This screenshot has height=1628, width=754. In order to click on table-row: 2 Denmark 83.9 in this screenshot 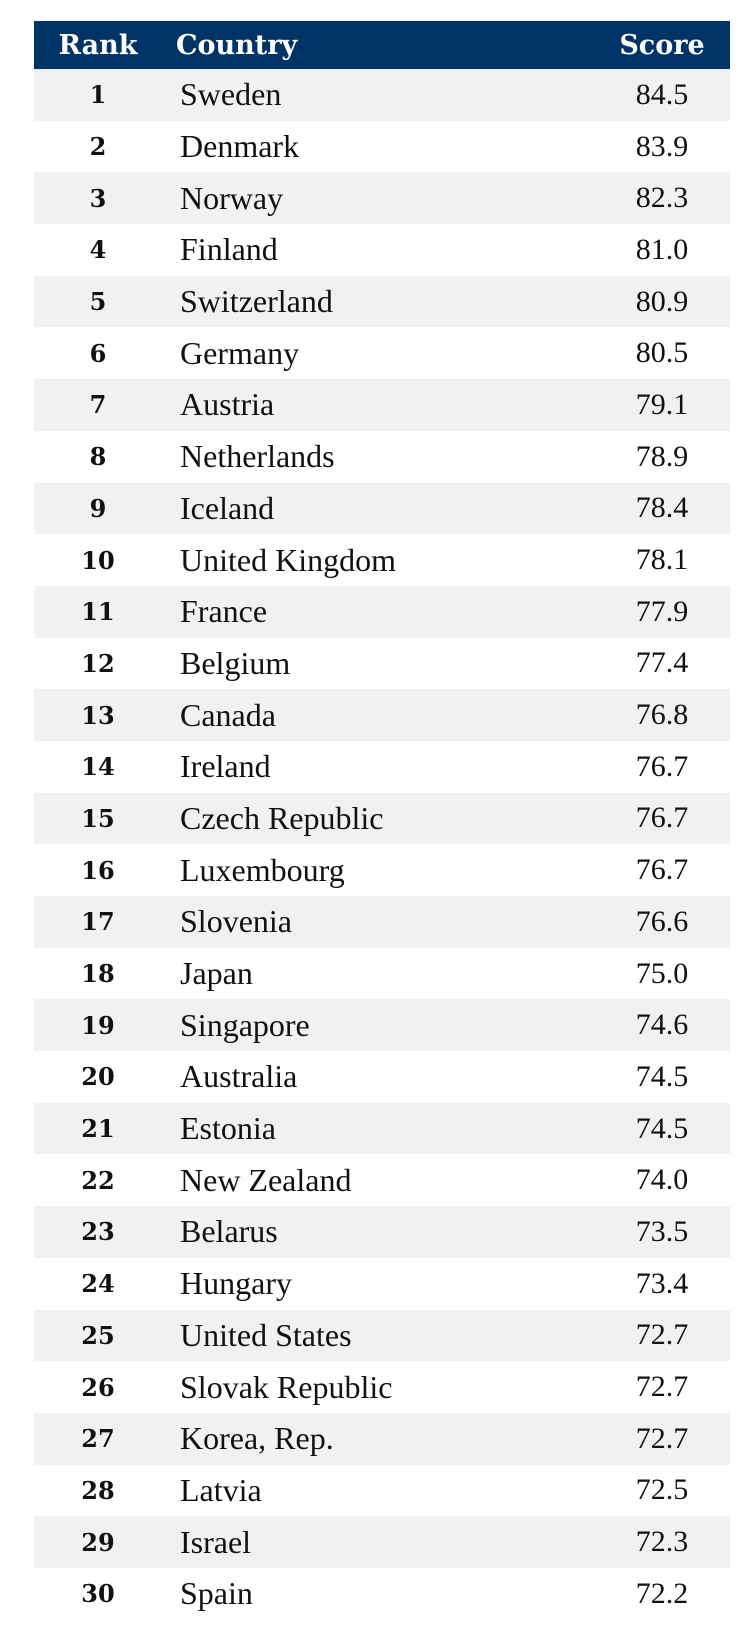, I will do `click(382, 146)`.